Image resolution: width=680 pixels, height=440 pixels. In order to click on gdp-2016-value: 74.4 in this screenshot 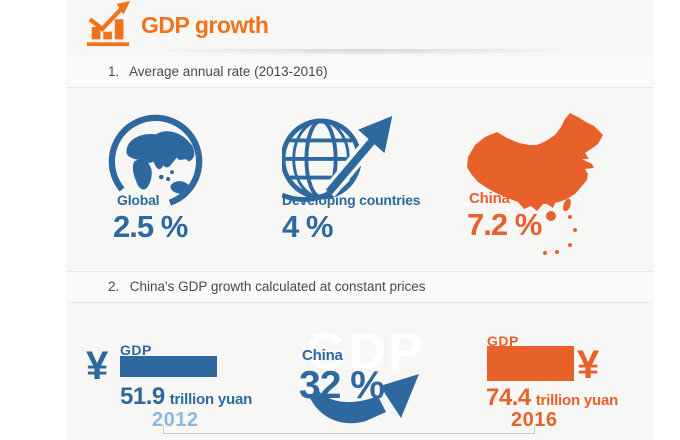, I will do `click(508, 397)`.